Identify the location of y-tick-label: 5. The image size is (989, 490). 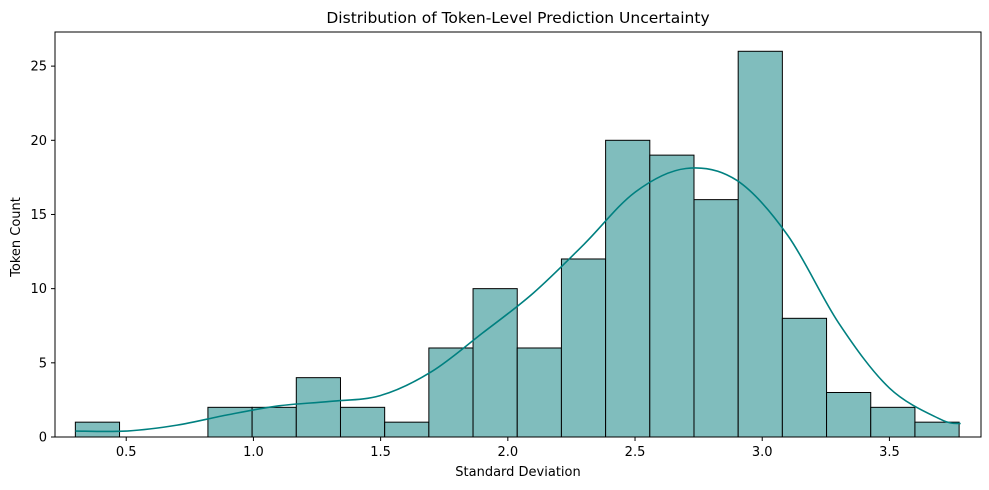
(43, 363).